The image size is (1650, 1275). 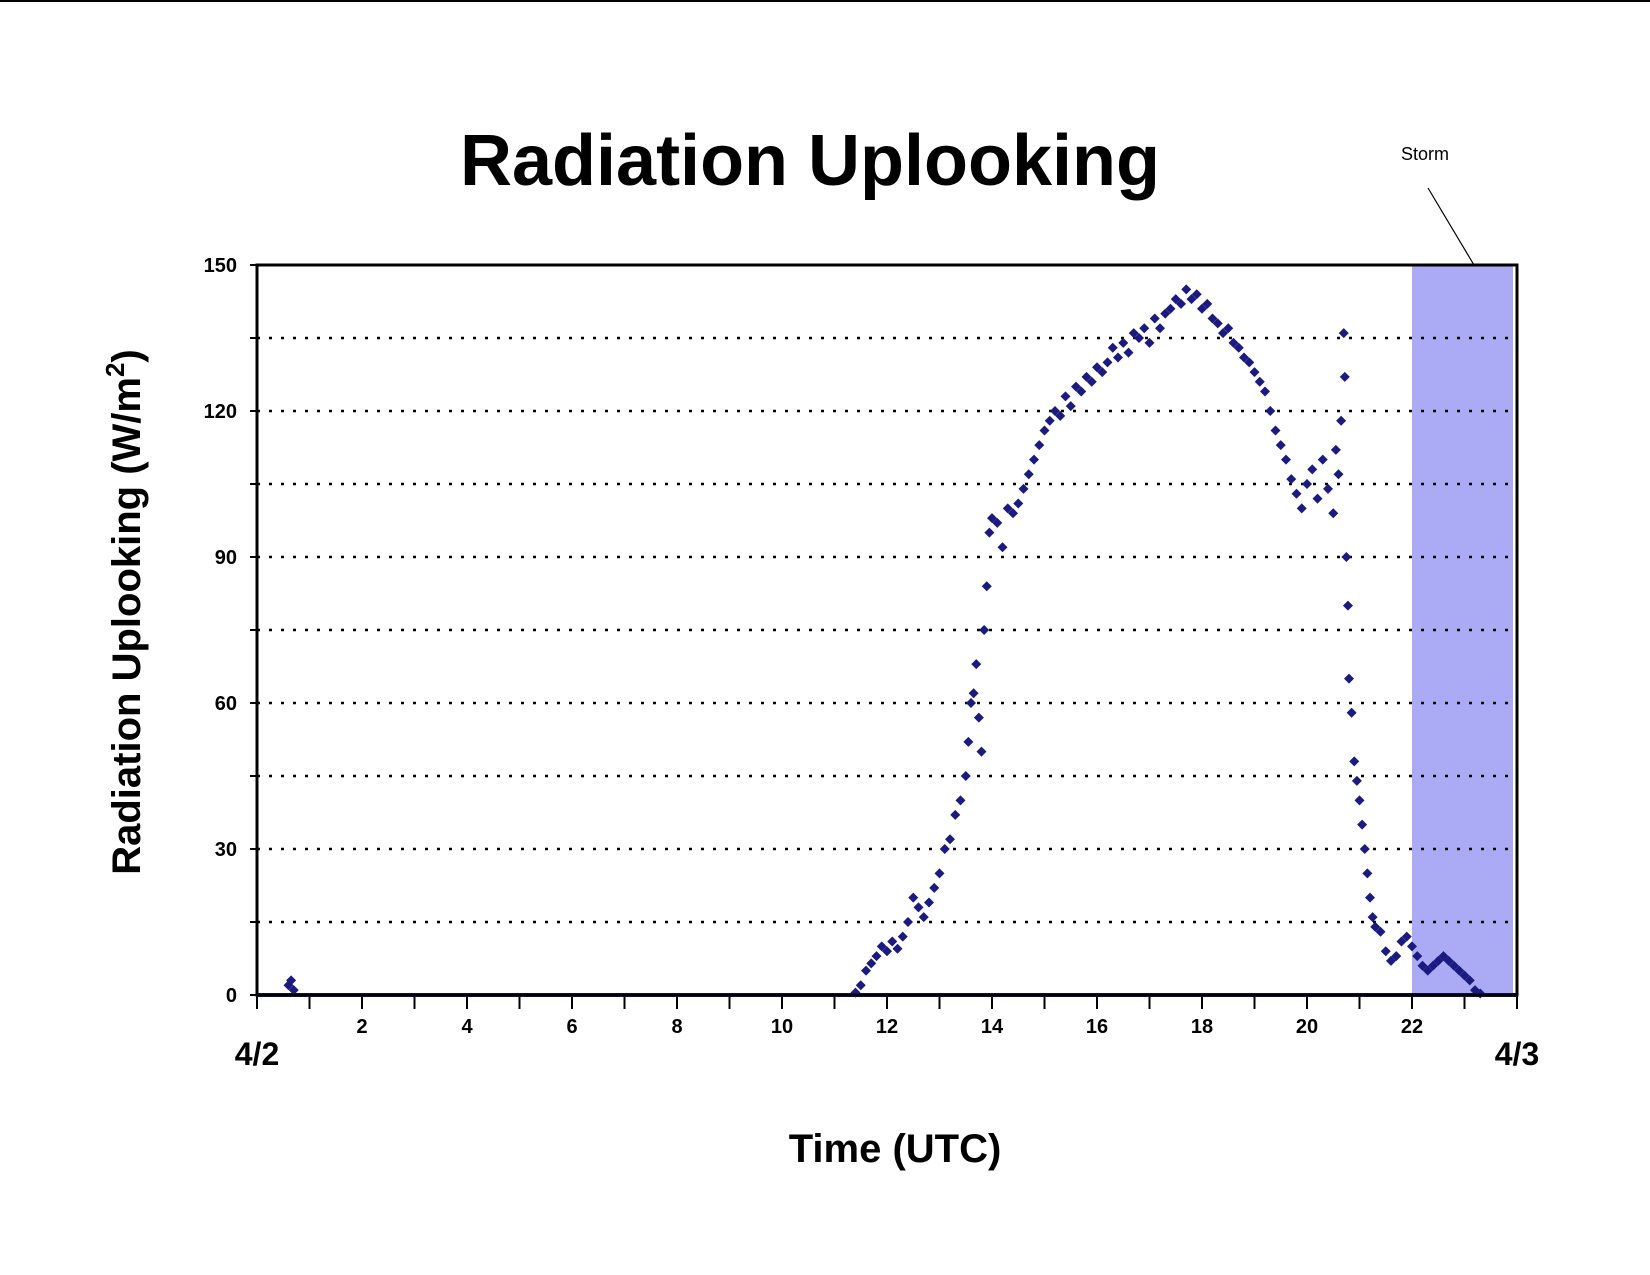 What do you see at coordinates (127, 626) in the screenshot?
I see `y-axis-title-main: Radiation Uplooking (W/m` at bounding box center [127, 626].